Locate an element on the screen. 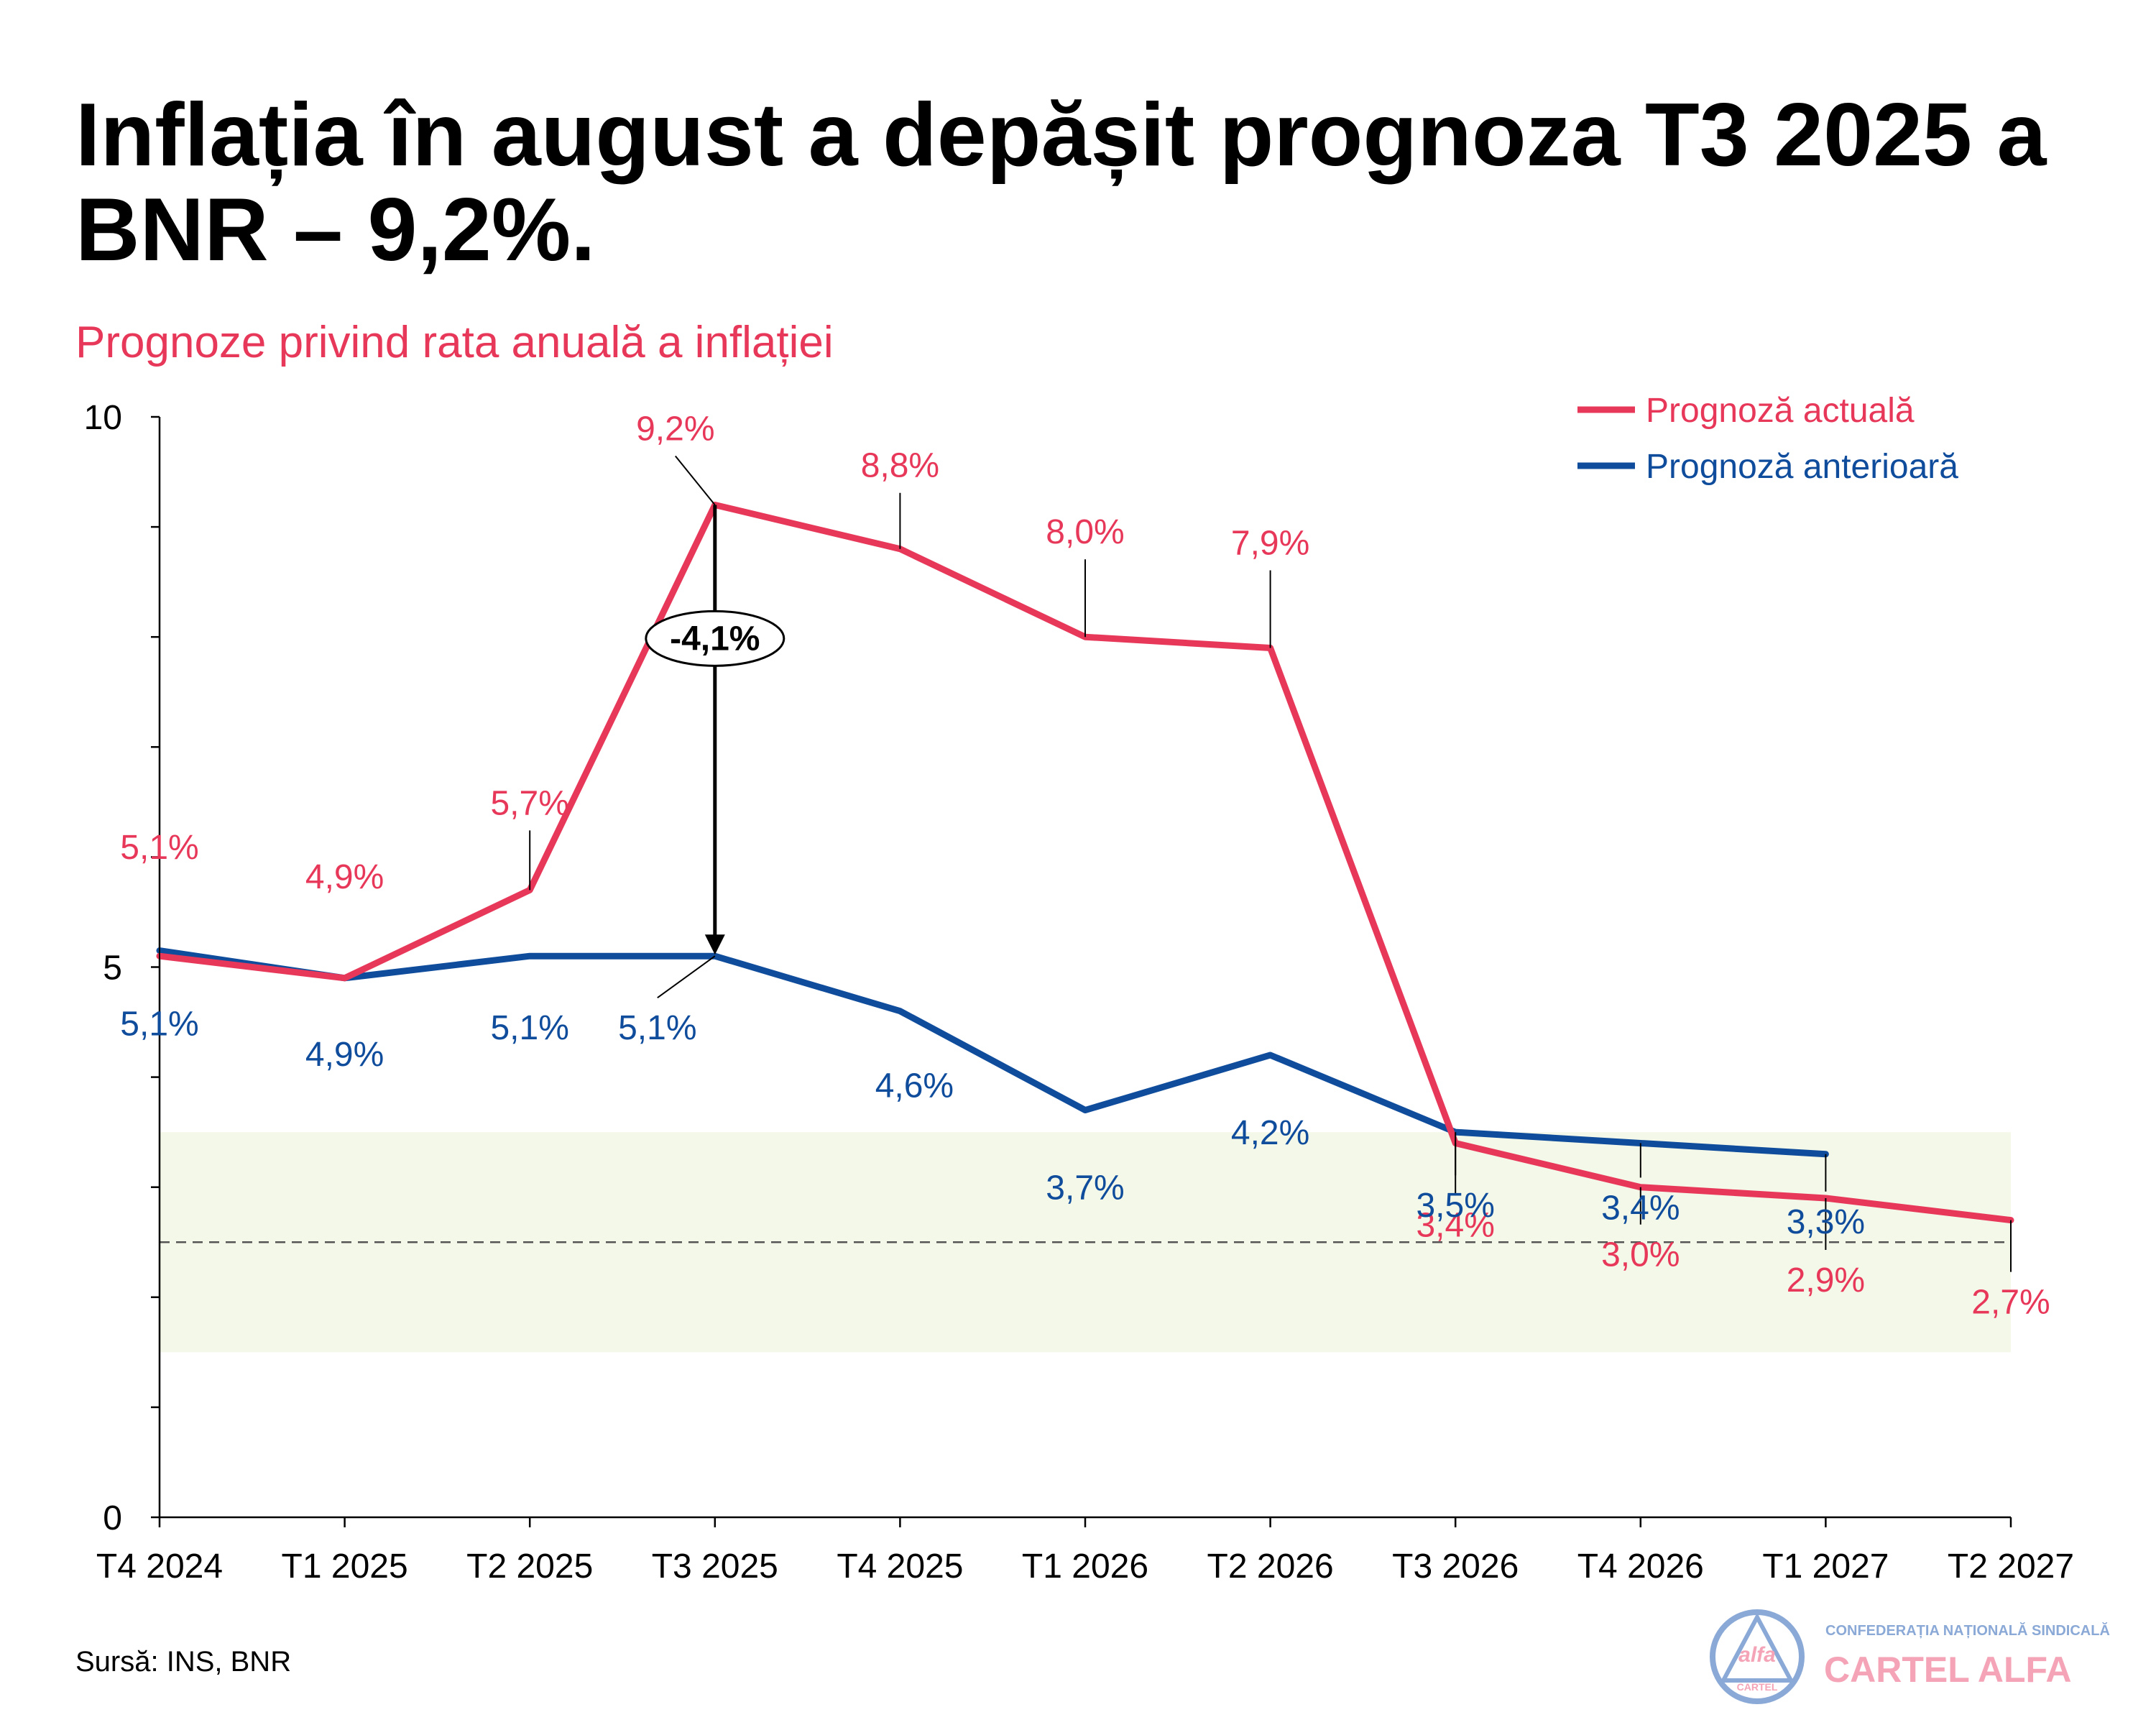 Image resolution: width=2156 pixels, height=1725 pixels. difference-annotation: -4,1% is located at coordinates (715, 730).